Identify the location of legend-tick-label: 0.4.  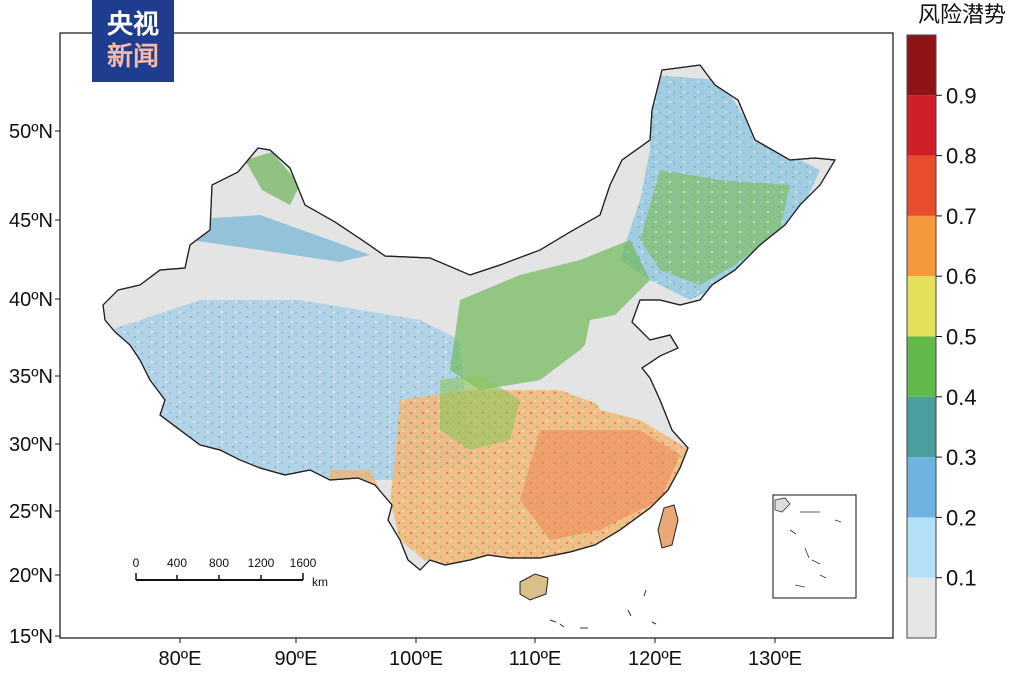
(961, 397).